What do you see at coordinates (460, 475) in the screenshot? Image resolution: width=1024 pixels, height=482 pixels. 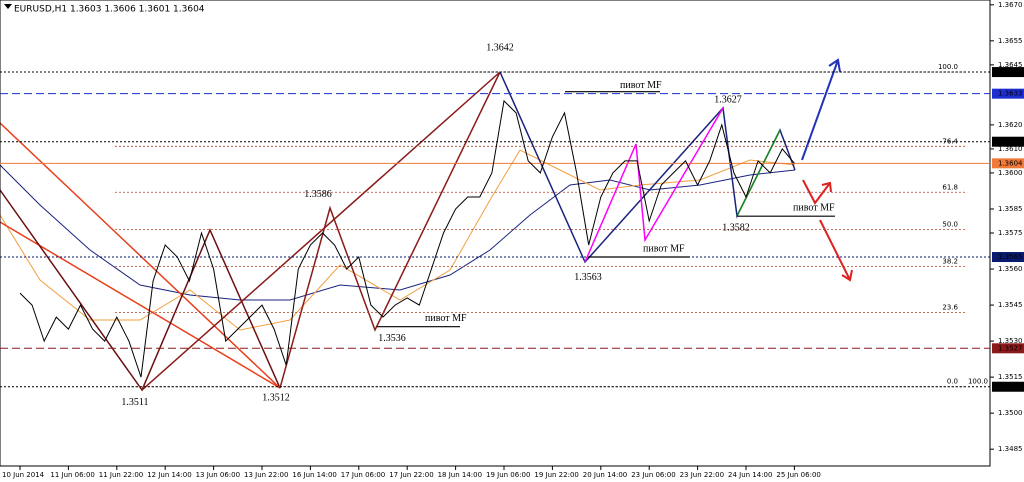 I see `x-tick-label: 18 Jun 14:00` at bounding box center [460, 475].